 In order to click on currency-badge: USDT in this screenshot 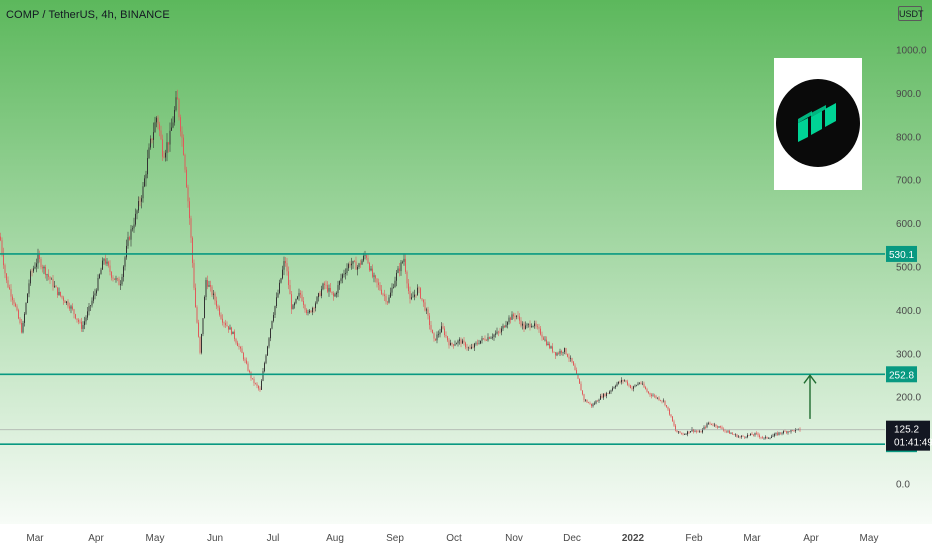, I will do `click(911, 13)`.